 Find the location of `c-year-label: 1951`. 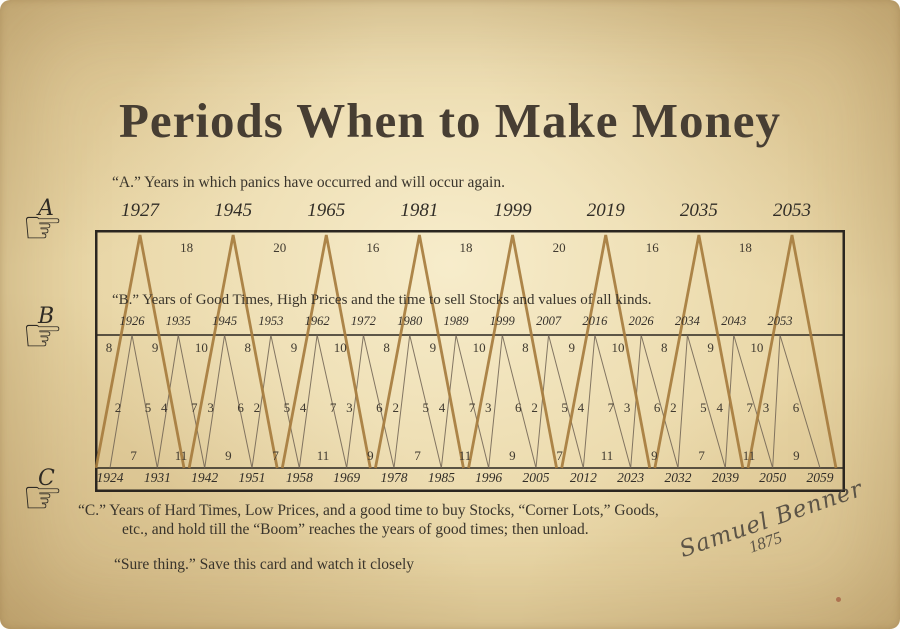

c-year-label: 1951 is located at coordinates (252, 477).